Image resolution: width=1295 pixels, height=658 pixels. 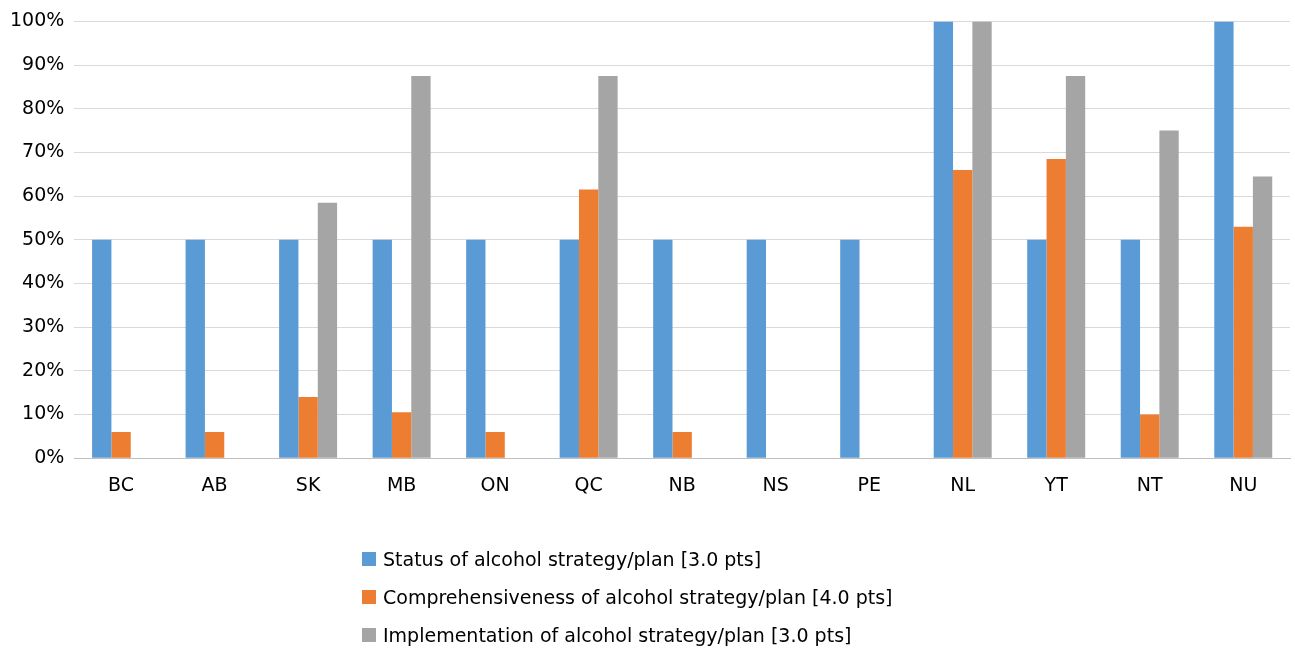 I want to click on y-tick-label: 30%, so click(x=43, y=325).